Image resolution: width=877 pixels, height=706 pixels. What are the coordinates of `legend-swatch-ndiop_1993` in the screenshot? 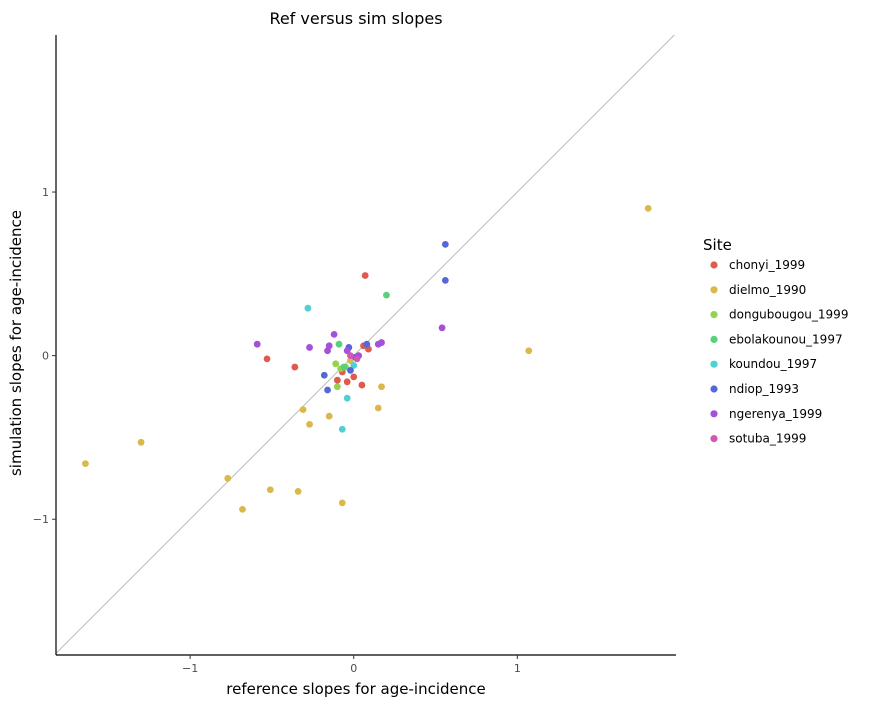 It's located at (714, 389).